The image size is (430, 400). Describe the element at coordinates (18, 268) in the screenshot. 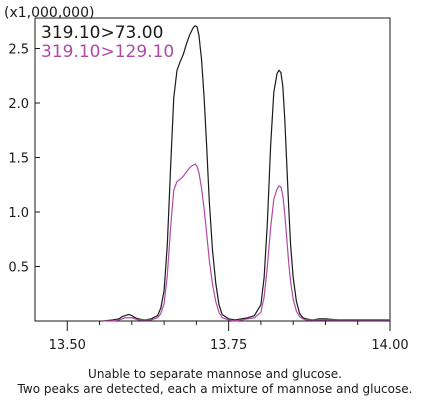

I see `y-tick-label: 0.5` at that location.